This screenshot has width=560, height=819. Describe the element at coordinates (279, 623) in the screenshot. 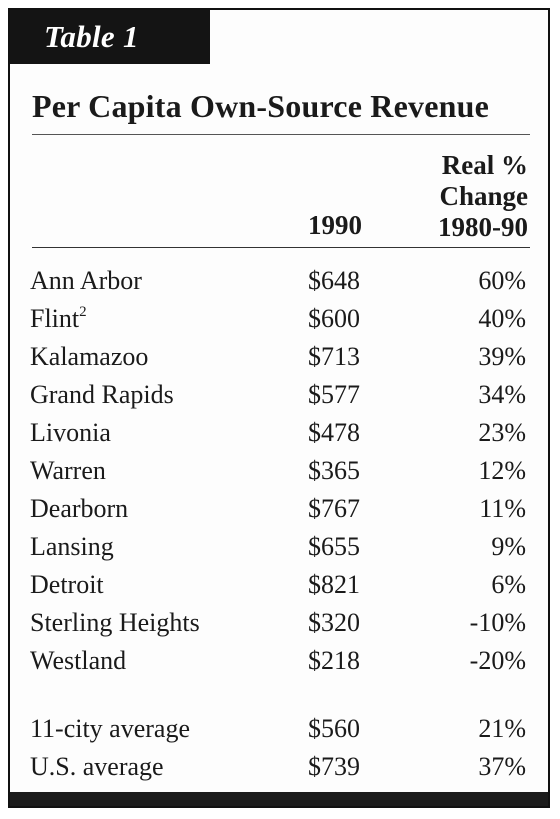

I see `table-row: Sterling Heights $320 -10%` at that location.